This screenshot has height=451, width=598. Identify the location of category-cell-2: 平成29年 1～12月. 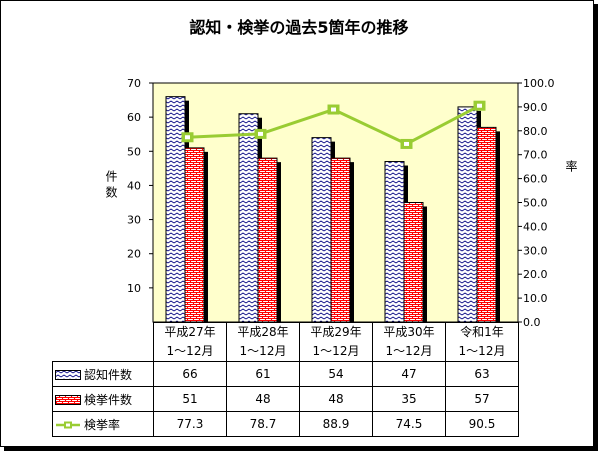
(336, 342).